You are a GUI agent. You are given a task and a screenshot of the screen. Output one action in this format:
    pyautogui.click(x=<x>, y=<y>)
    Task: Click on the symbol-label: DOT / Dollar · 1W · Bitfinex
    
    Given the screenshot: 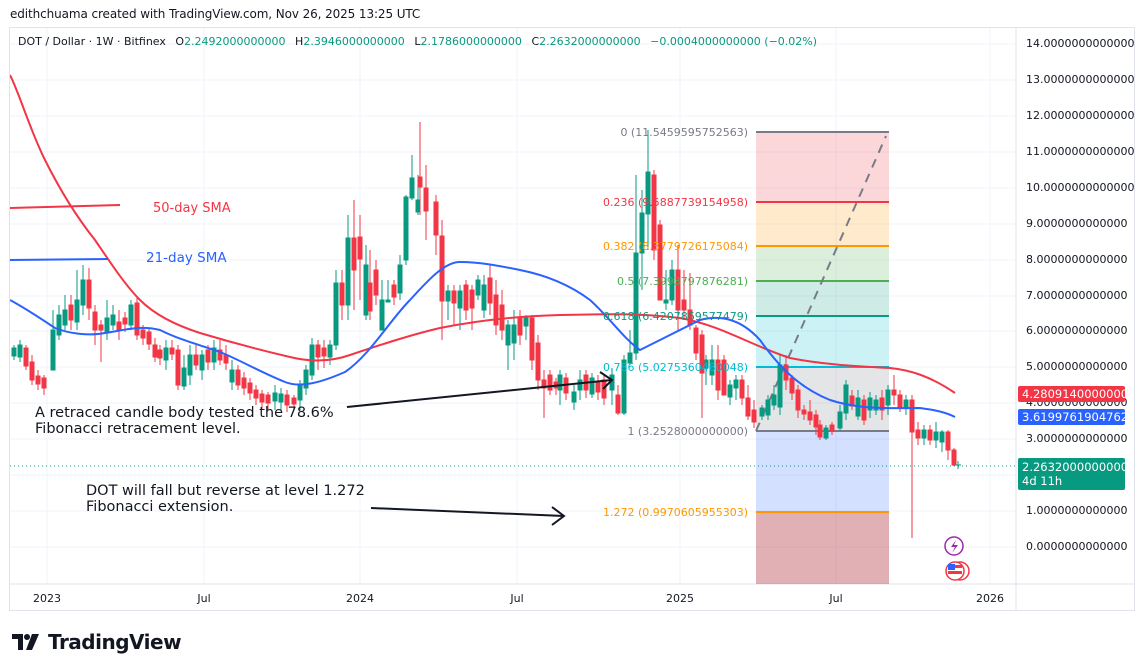 What is the action you would take?
    pyautogui.click(x=92, y=41)
    